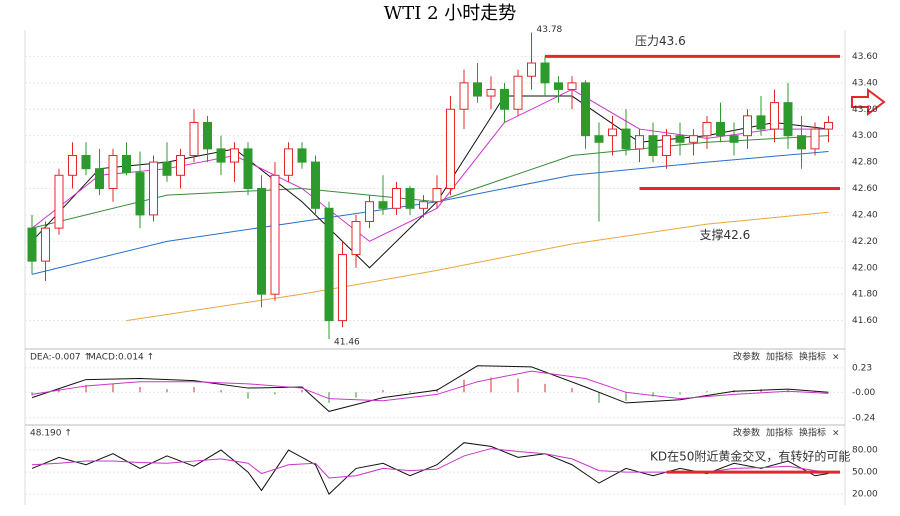  Describe the element at coordinates (550, 30) in the screenshot. I see `price-label: 43.78` at that location.